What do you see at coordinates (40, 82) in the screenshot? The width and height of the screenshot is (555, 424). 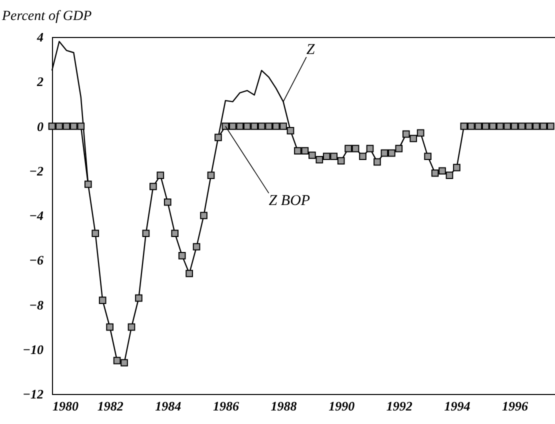 I see `y-tick-label: 2` at bounding box center [40, 82].